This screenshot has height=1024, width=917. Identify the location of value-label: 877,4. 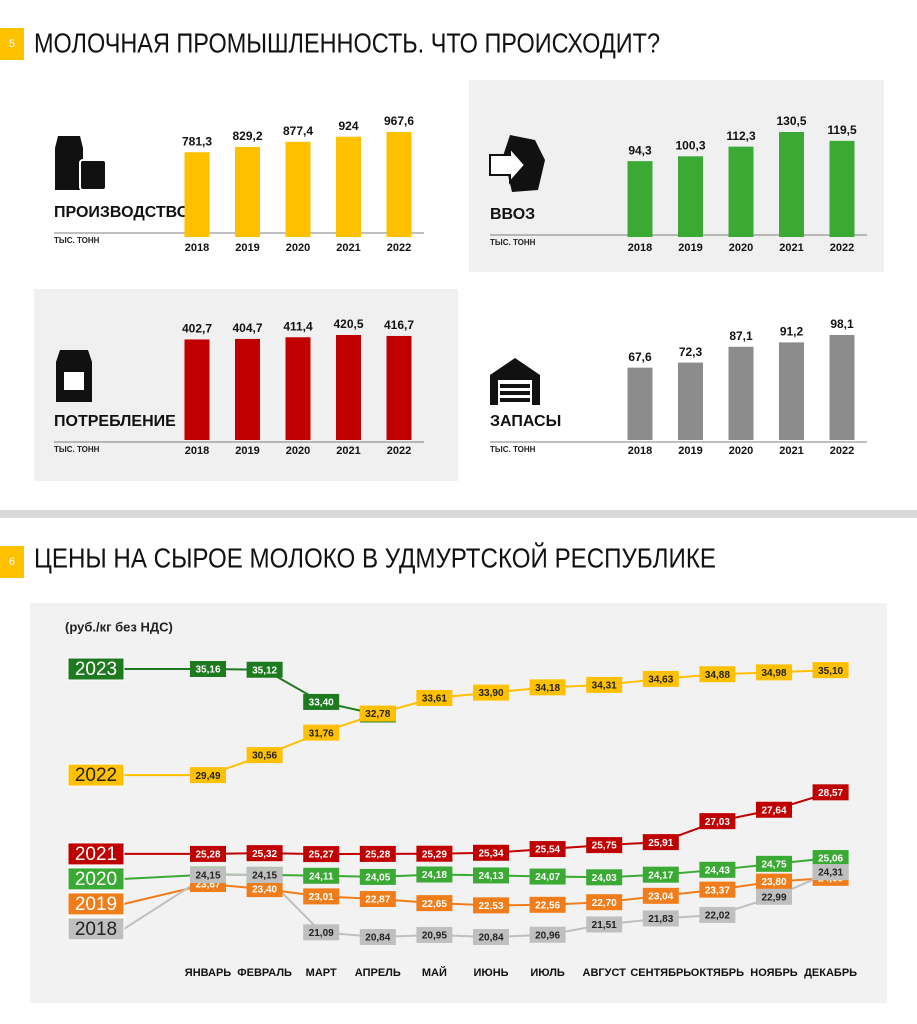
(298, 131).